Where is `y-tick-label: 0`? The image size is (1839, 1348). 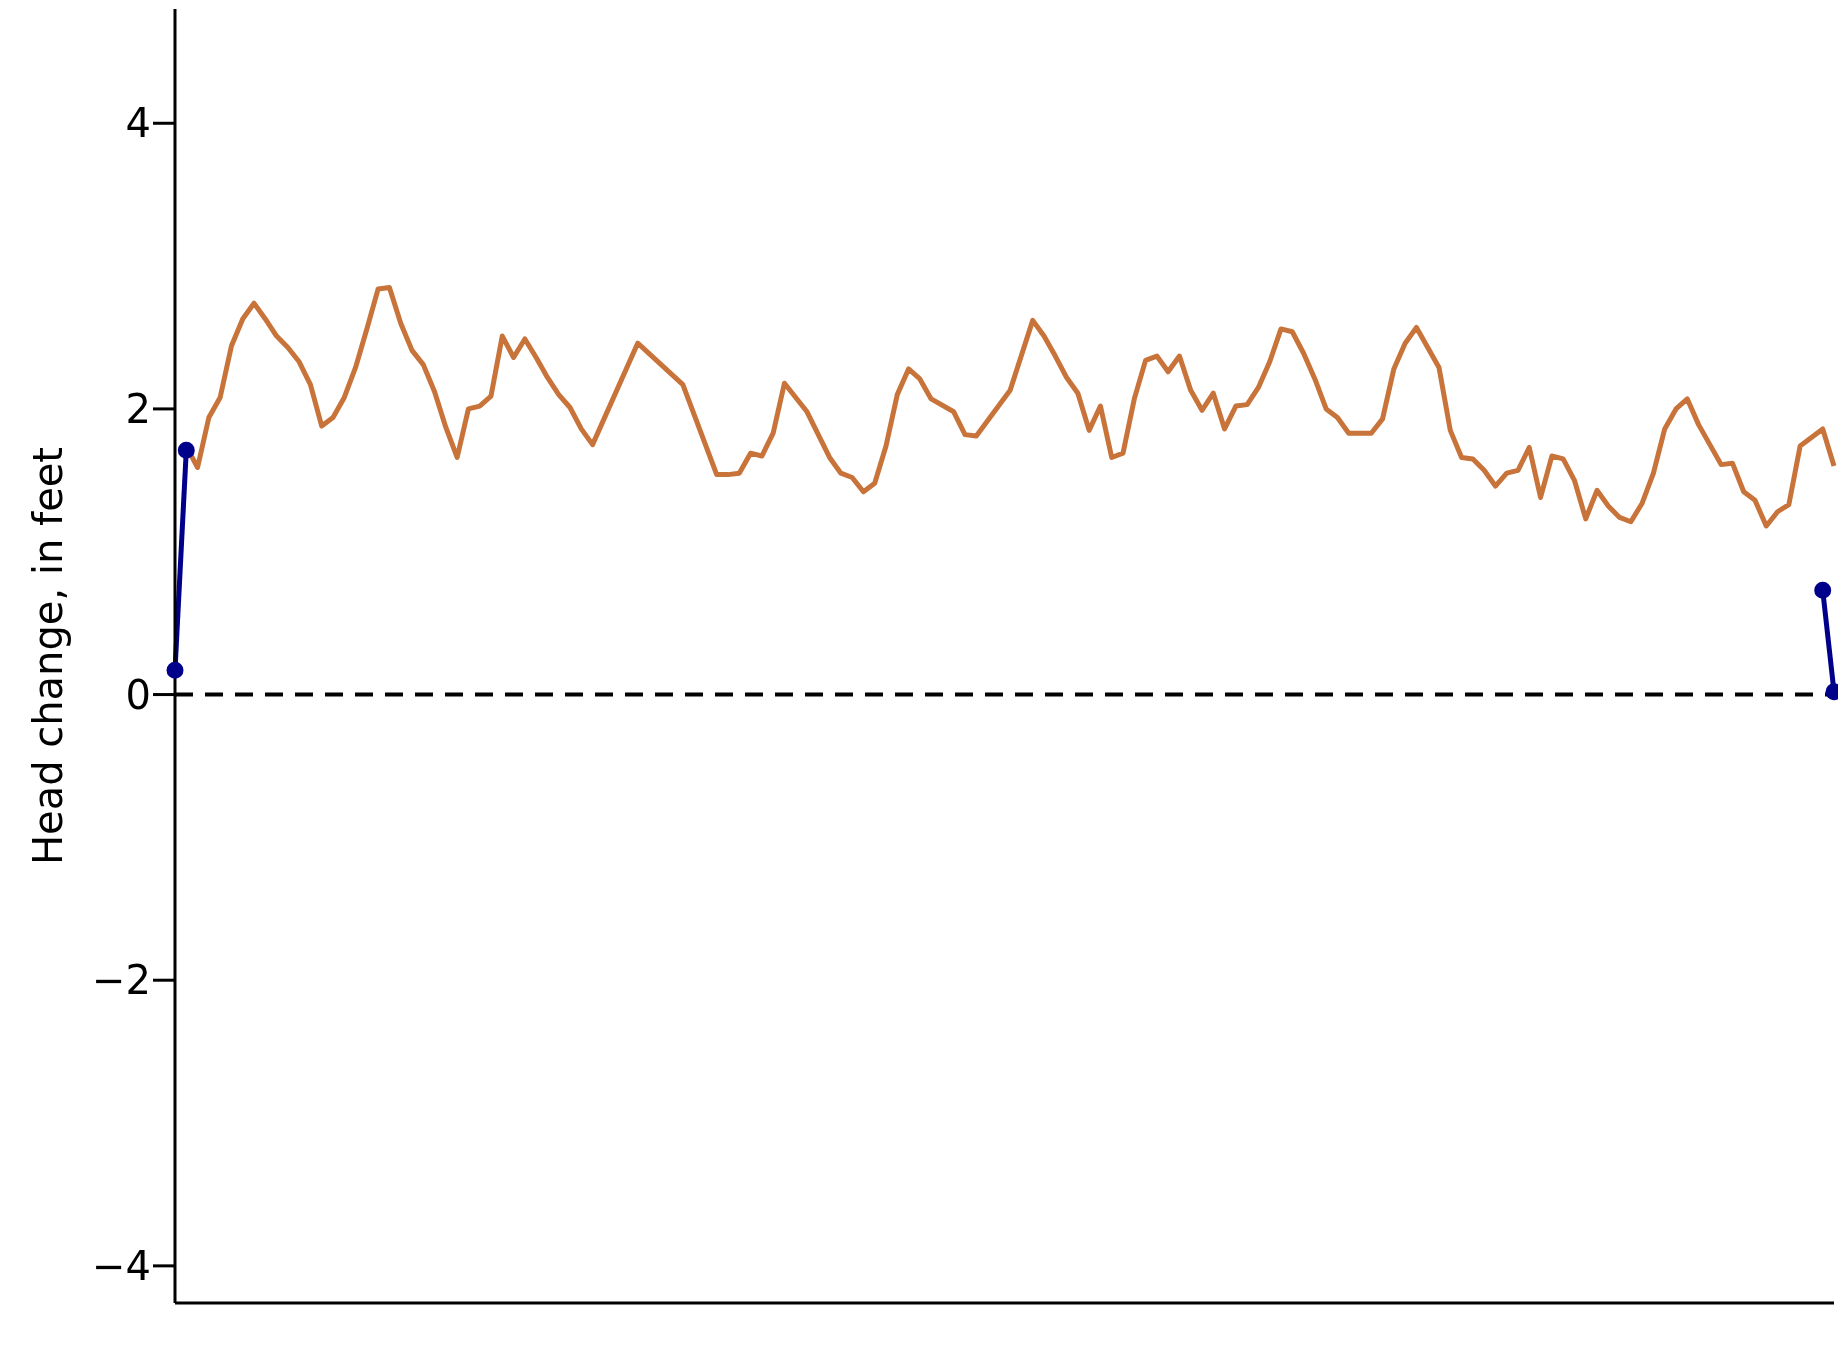
y-tick-label: 0 is located at coordinates (138, 694).